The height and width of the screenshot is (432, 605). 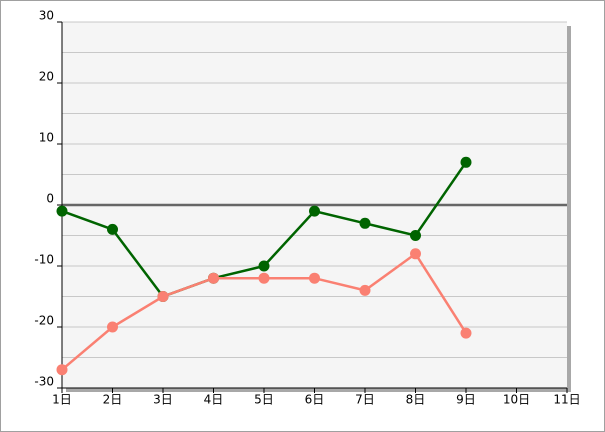 What do you see at coordinates (365, 400) in the screenshot?
I see `x-tick-label: 7日` at bounding box center [365, 400].